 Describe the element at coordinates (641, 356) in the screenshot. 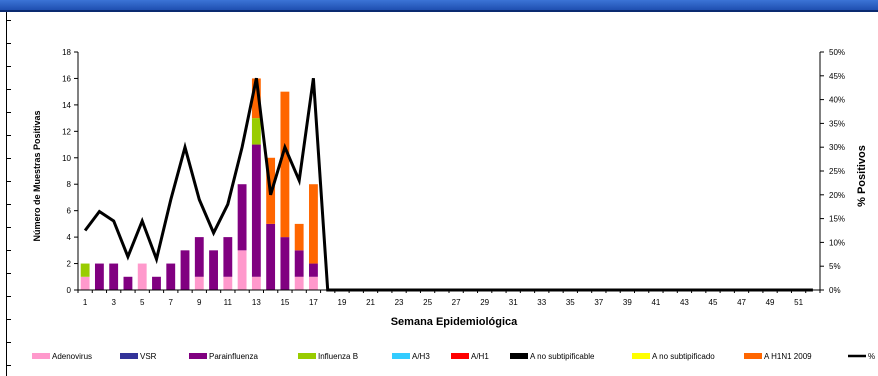

I see `legend-swatch-a-no-subtipificado` at that location.